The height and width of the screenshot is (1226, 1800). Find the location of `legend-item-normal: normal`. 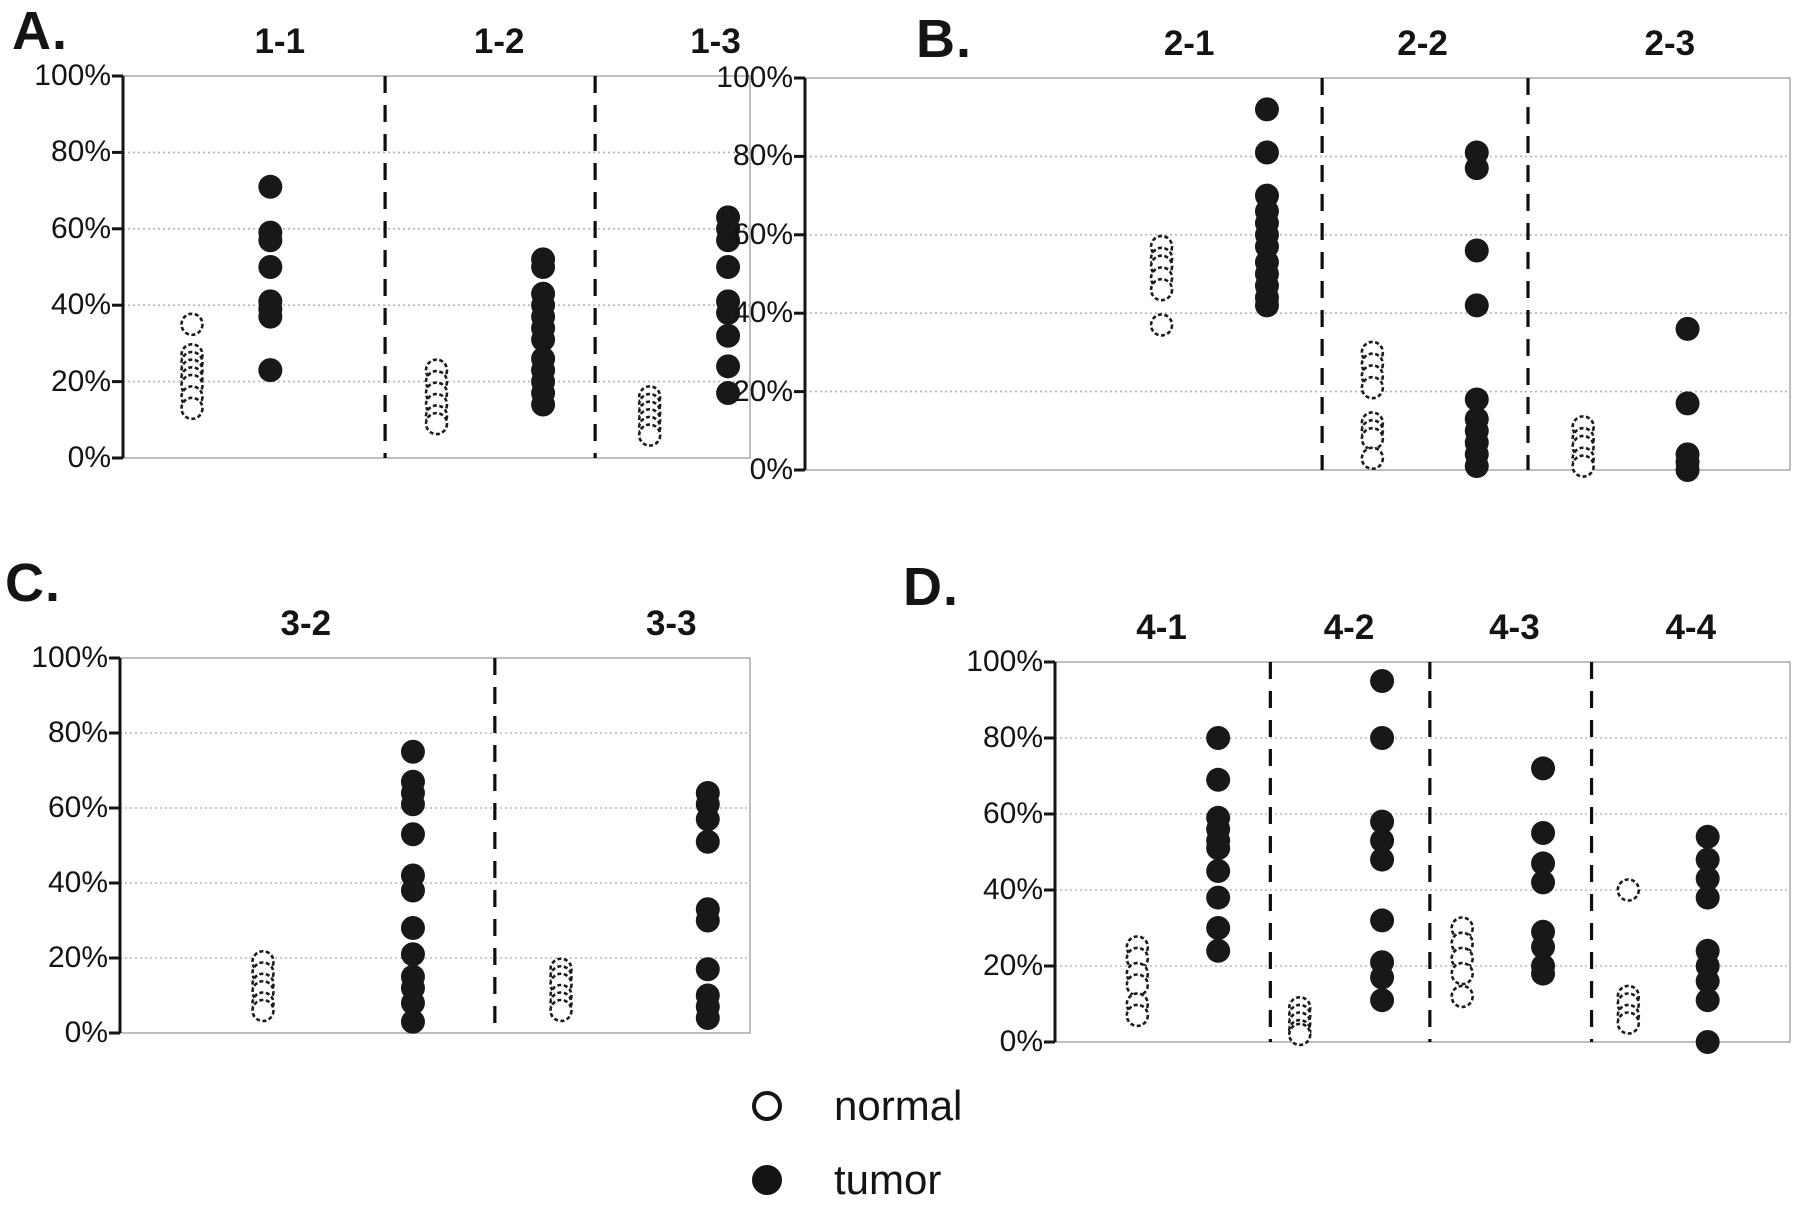

legend-item-normal: normal is located at coordinates (857, 1106).